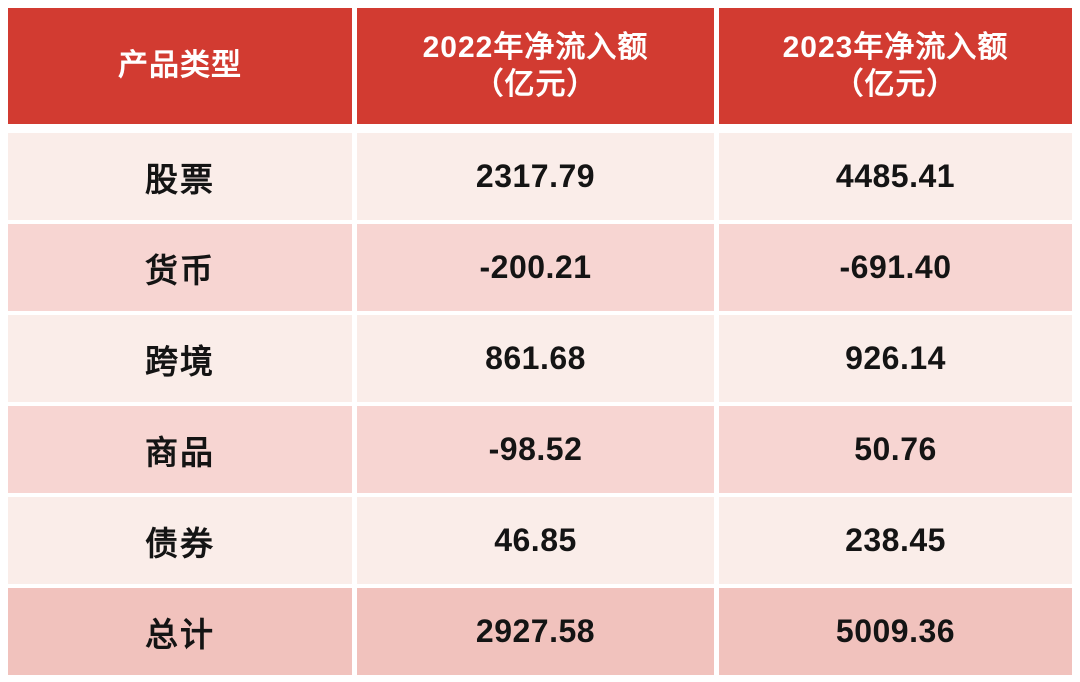 The image size is (1080, 682). I want to click on row-value-2022: -98.52, so click(535, 449).